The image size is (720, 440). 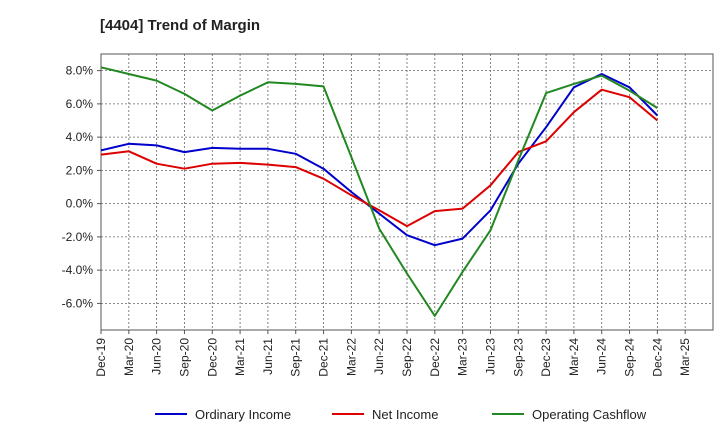 What do you see at coordinates (184, 357) in the screenshot?
I see `x-tick-label: Sep-20` at bounding box center [184, 357].